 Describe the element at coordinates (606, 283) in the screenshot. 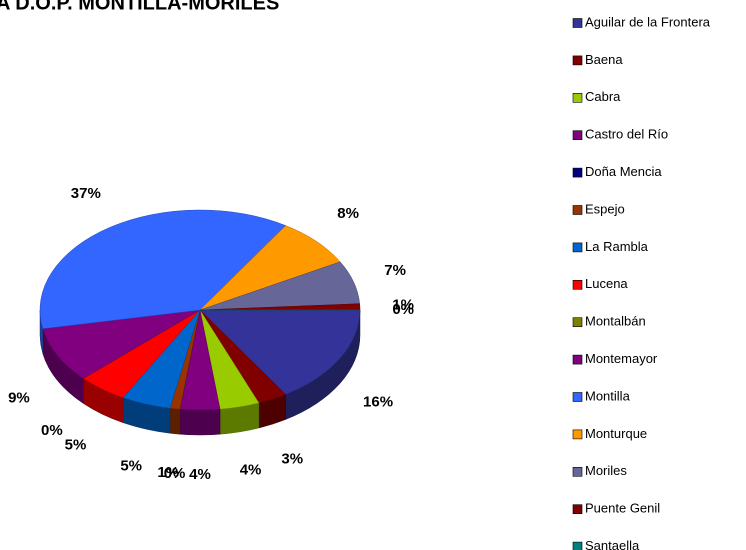

I see `legend-label: Lucena` at that location.